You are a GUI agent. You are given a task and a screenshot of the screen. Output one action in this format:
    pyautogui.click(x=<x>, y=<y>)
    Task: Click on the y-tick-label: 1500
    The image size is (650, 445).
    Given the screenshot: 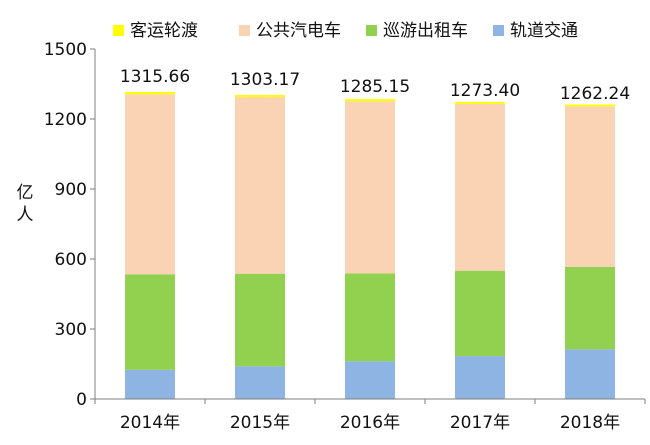 What is the action you would take?
    pyautogui.click(x=65, y=50)
    